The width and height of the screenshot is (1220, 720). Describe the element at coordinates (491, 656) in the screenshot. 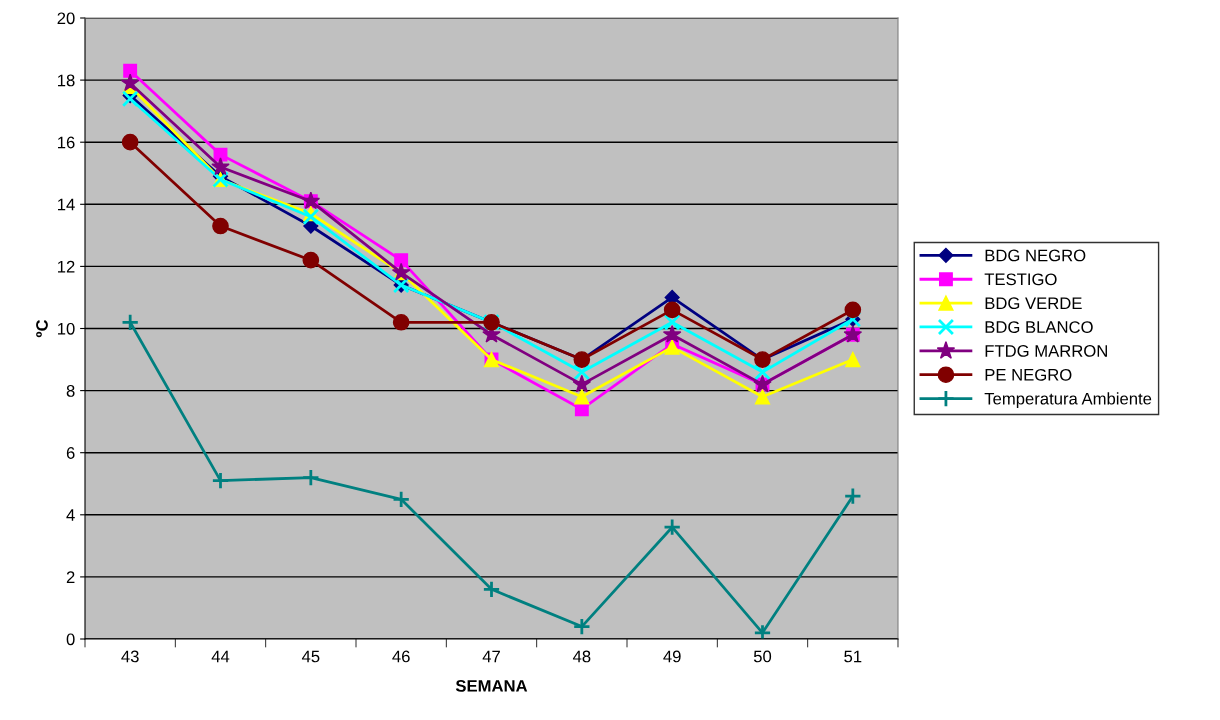

I see `x-tick-label: 47` at that location.